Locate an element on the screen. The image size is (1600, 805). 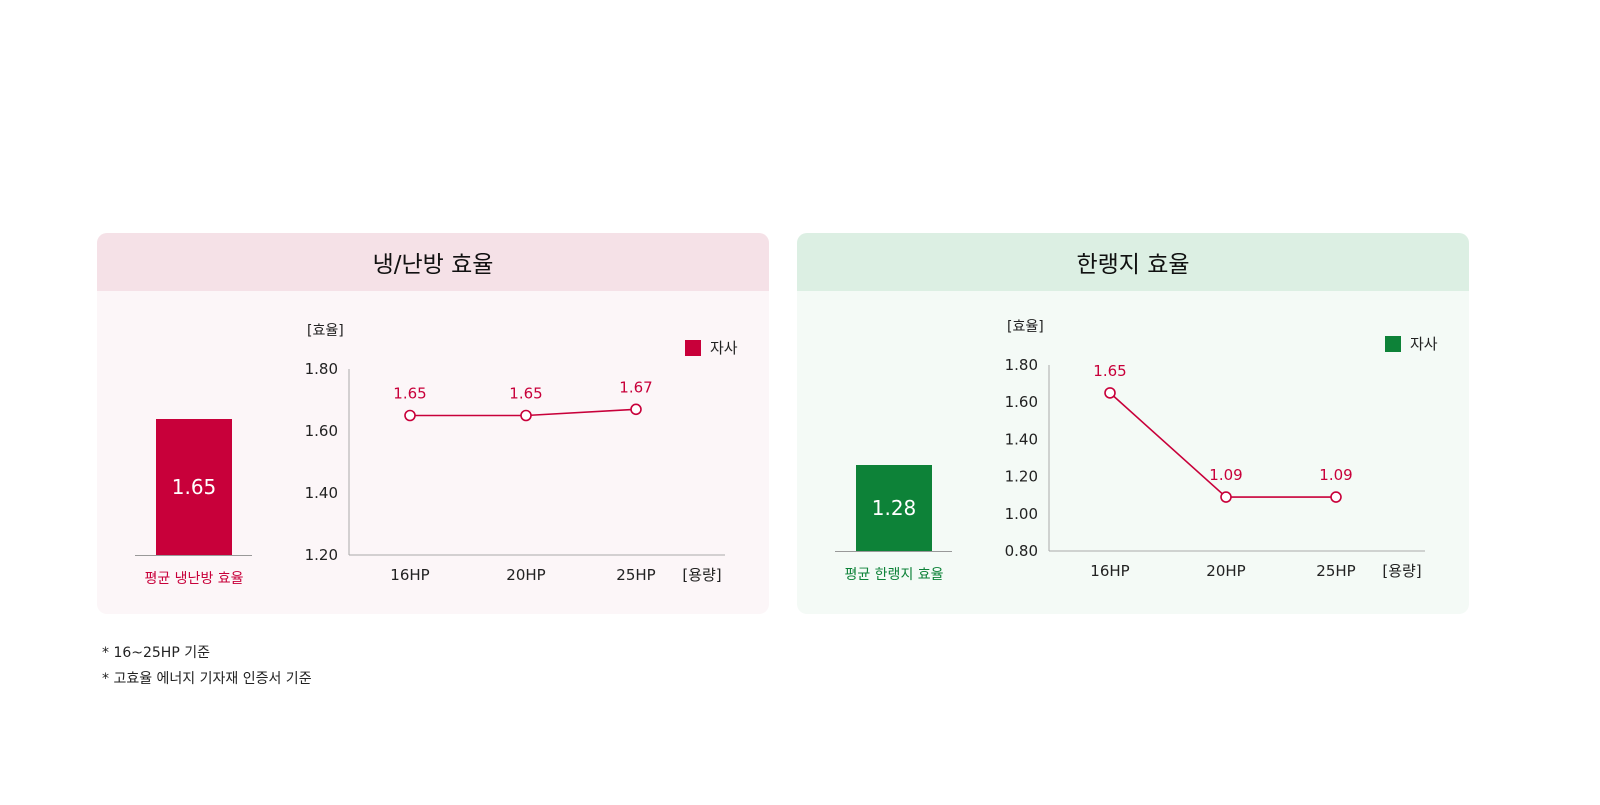
average-label: 평균 한랭지 효율 is located at coordinates (894, 575).